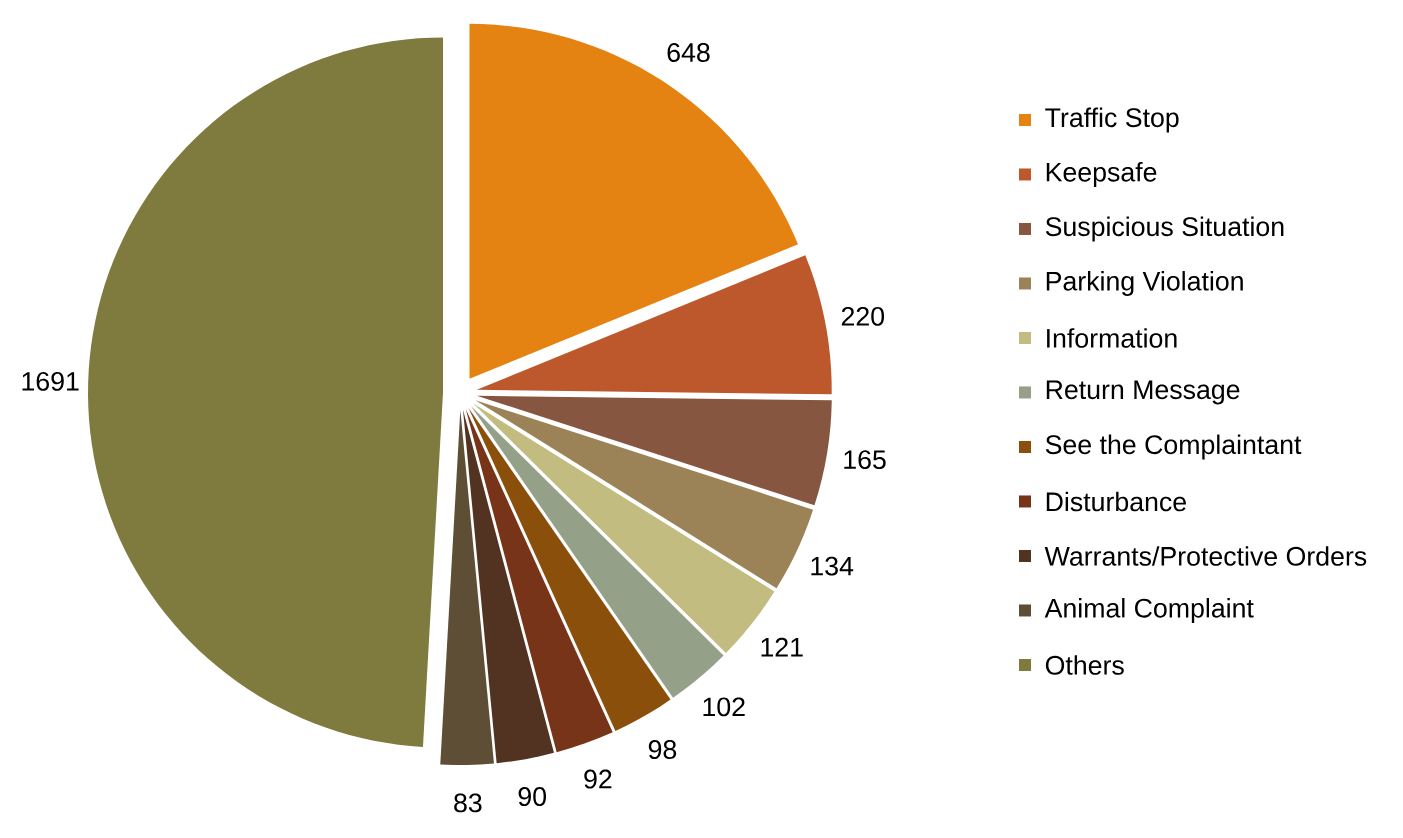 The image size is (1403, 838). I want to click on legend-label: Keepsafe, so click(1101, 174).